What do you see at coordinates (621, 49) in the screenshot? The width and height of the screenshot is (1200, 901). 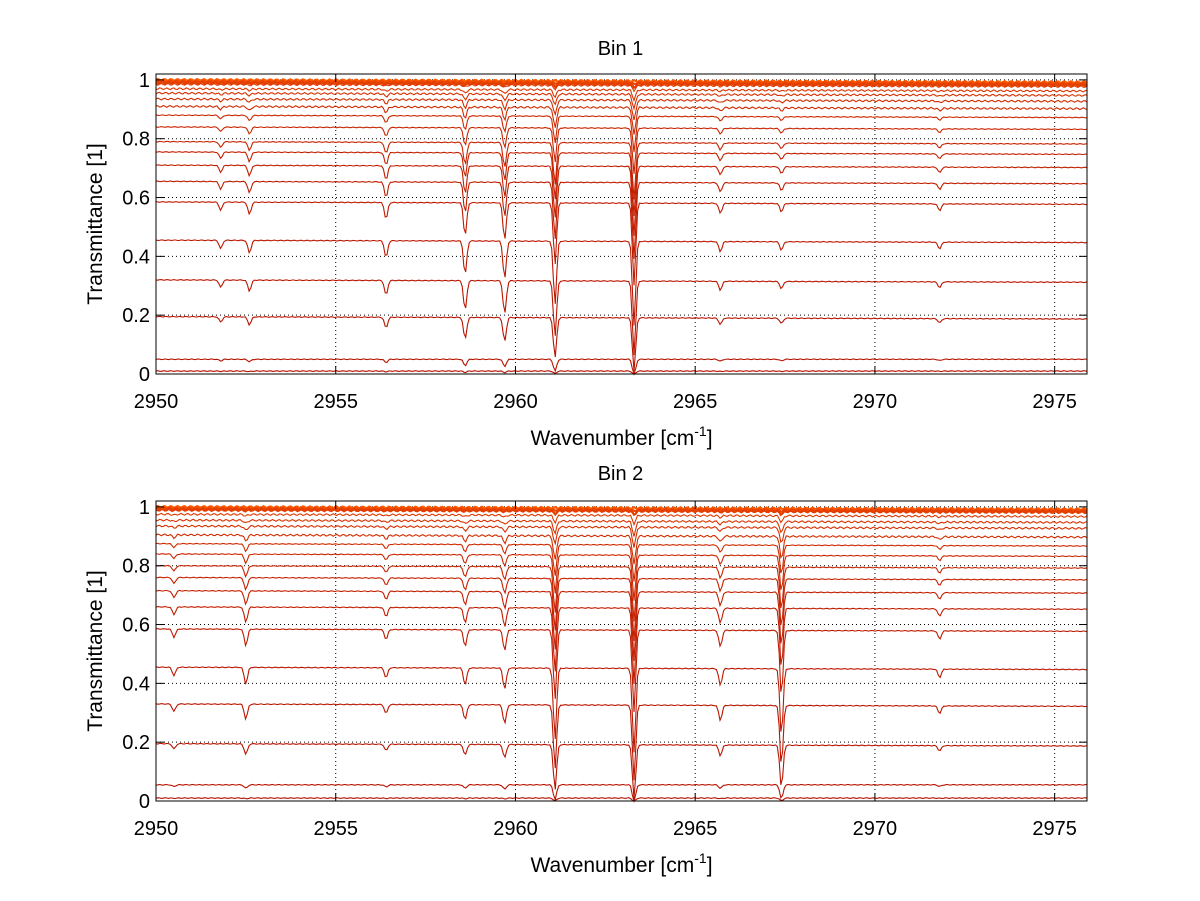 I see `chart-title: Bin 1` at bounding box center [621, 49].